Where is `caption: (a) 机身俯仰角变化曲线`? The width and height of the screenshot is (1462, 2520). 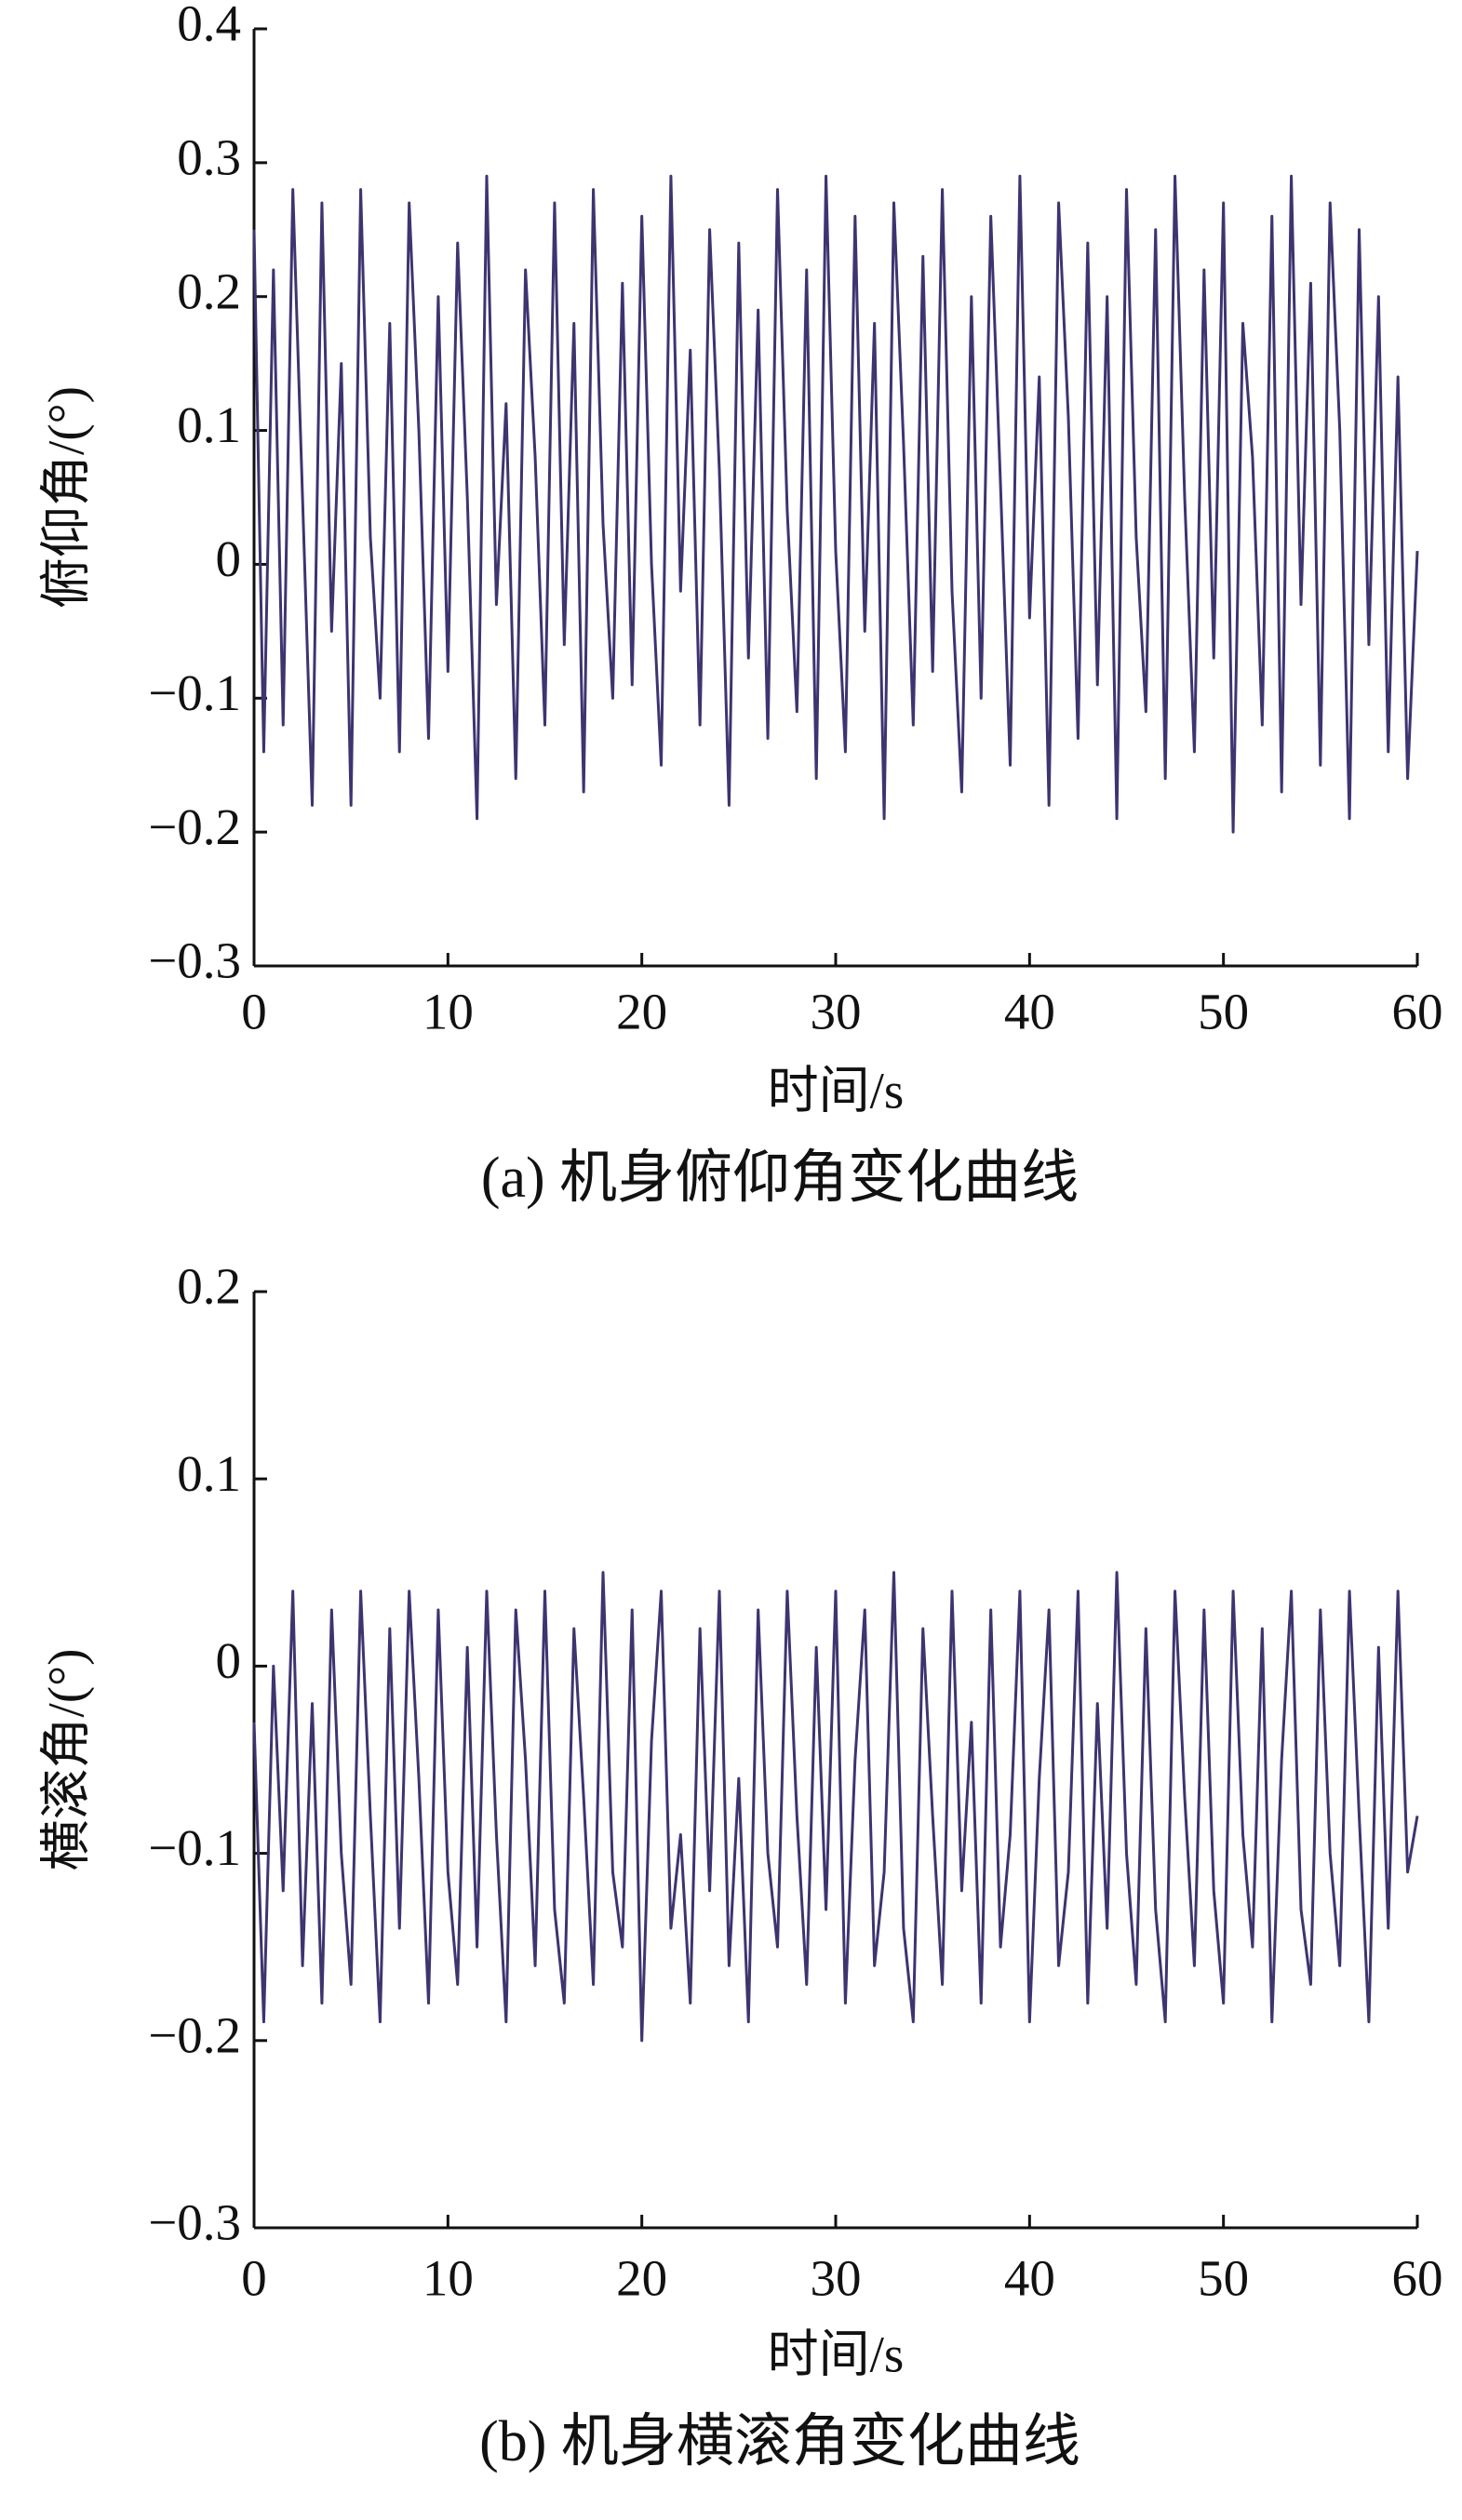
caption: (a) 机身俯仰角变化曲线 is located at coordinates (780, 1178).